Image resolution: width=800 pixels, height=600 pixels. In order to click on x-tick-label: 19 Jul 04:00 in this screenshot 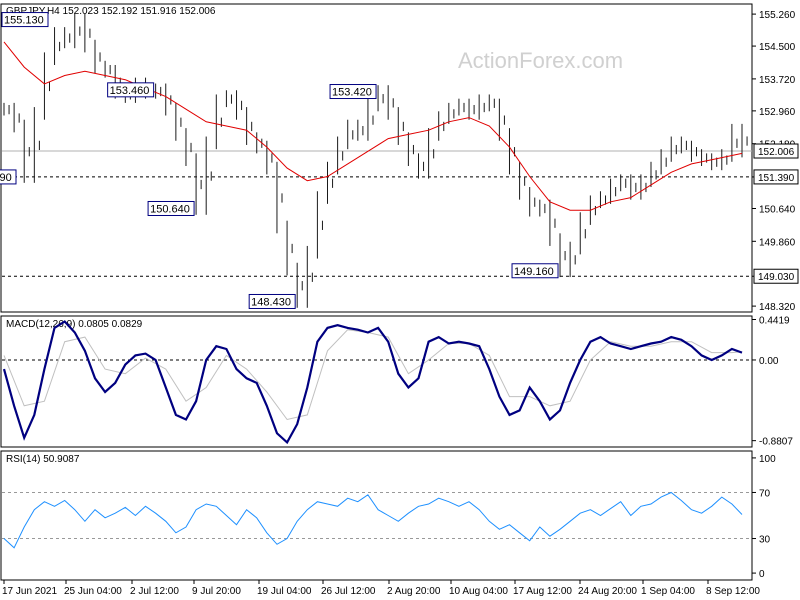, I will do `click(284, 591)`.